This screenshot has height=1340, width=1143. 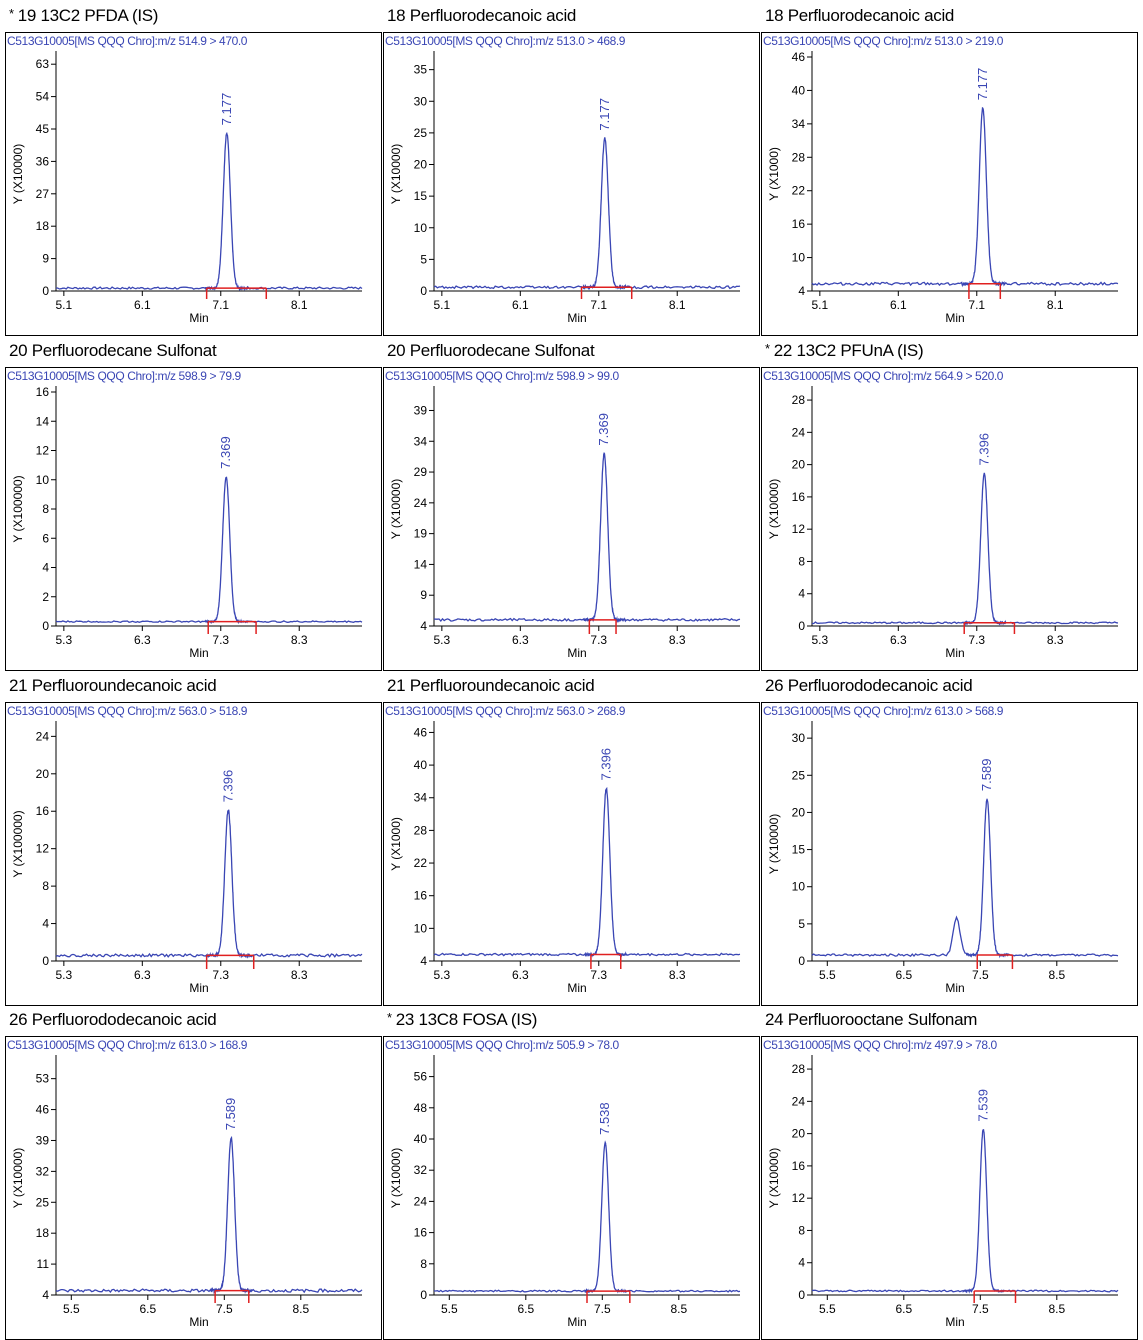 What do you see at coordinates (774, 174) in the screenshot?
I see `y-axis-label: Y (X1000)` at bounding box center [774, 174].